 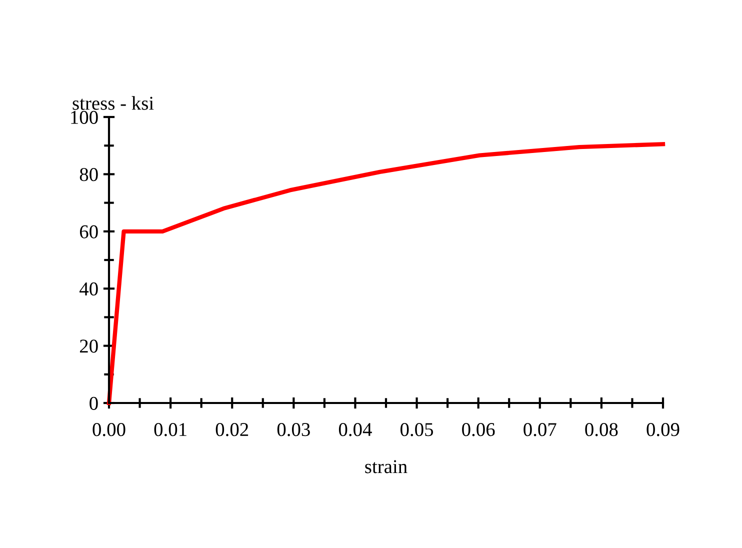 What do you see at coordinates (601, 429) in the screenshot?
I see `x-tick-label: 0.08` at bounding box center [601, 429].